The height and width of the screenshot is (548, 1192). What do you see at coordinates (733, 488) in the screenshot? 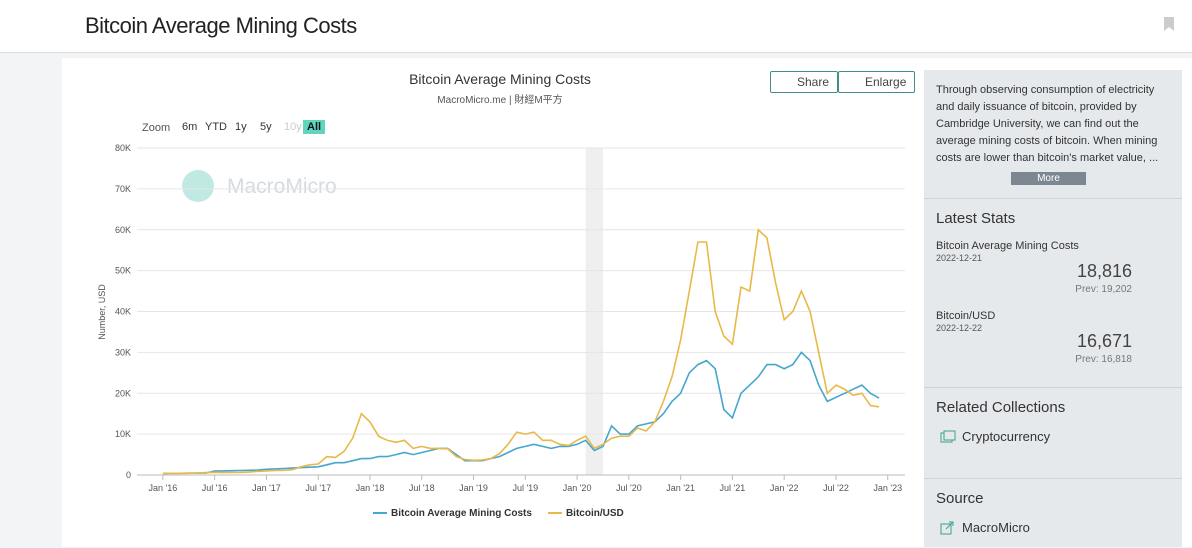
I see `x-tick-label: Jul '21` at bounding box center [733, 488].